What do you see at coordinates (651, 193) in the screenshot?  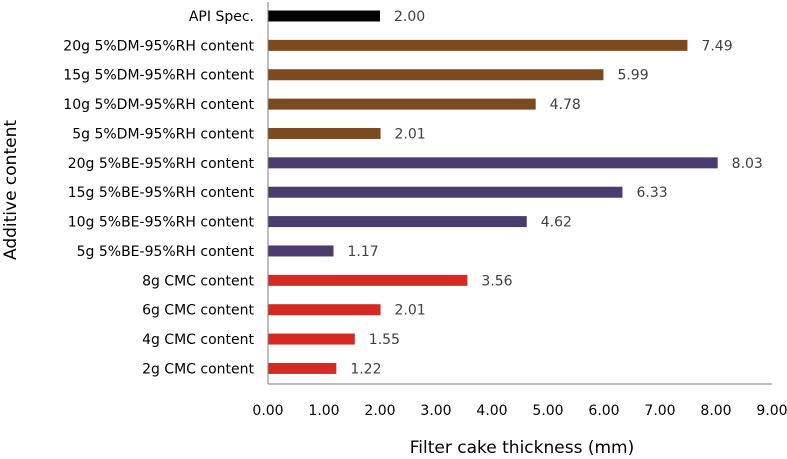 I see `data-label: 6.33` at bounding box center [651, 193].